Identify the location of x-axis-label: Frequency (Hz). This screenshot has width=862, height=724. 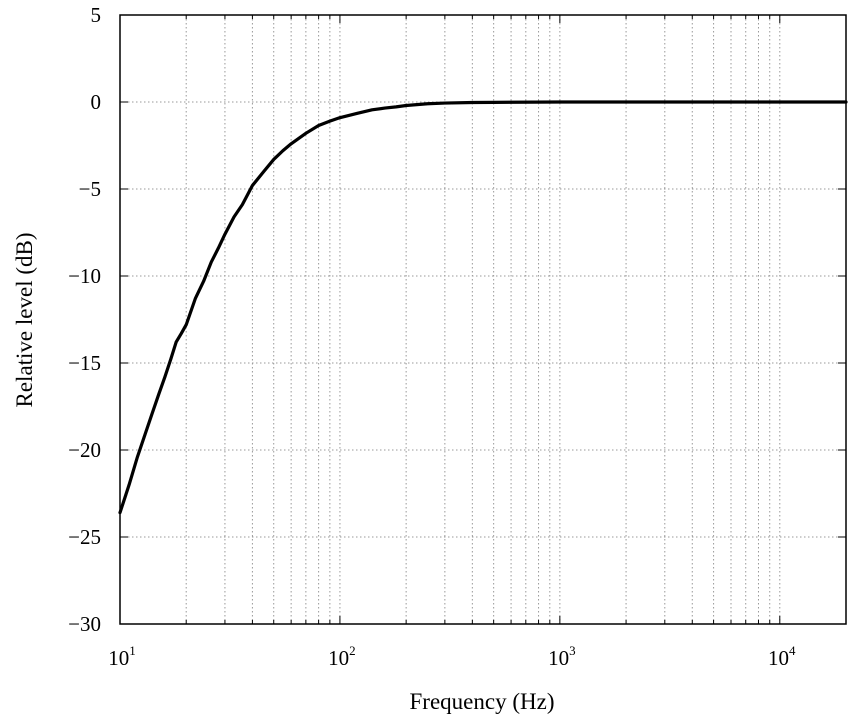
(482, 701).